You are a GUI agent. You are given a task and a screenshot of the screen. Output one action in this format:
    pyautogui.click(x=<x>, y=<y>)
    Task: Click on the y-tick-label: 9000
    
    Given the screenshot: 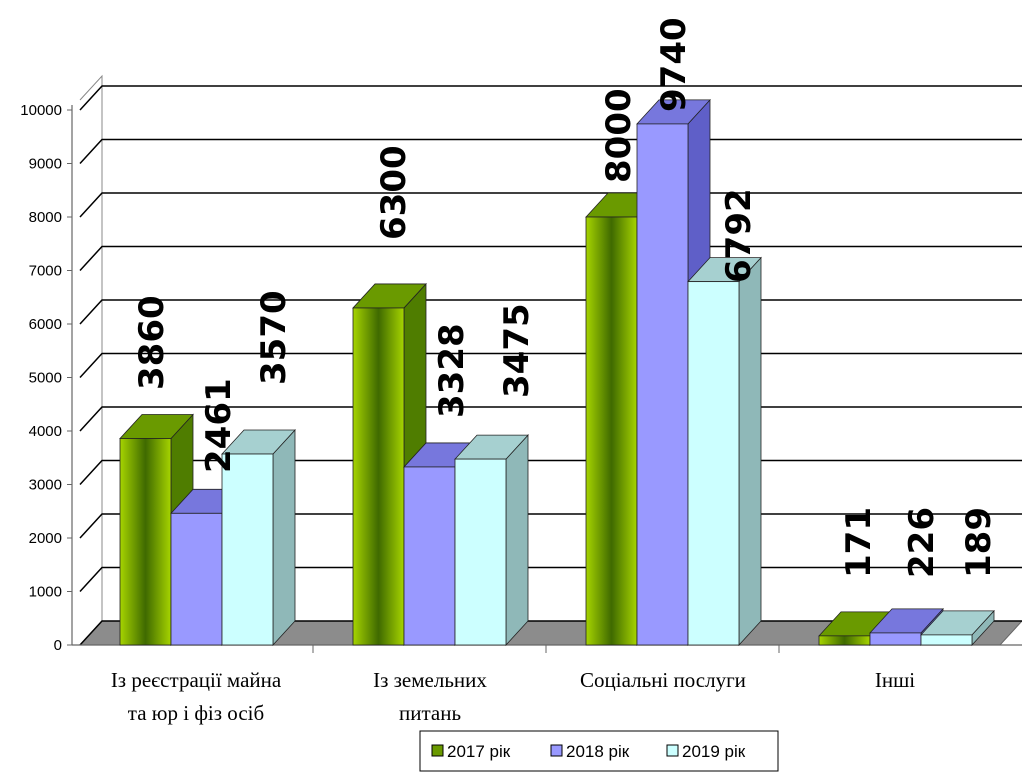 What is the action you would take?
    pyautogui.click(x=45, y=164)
    